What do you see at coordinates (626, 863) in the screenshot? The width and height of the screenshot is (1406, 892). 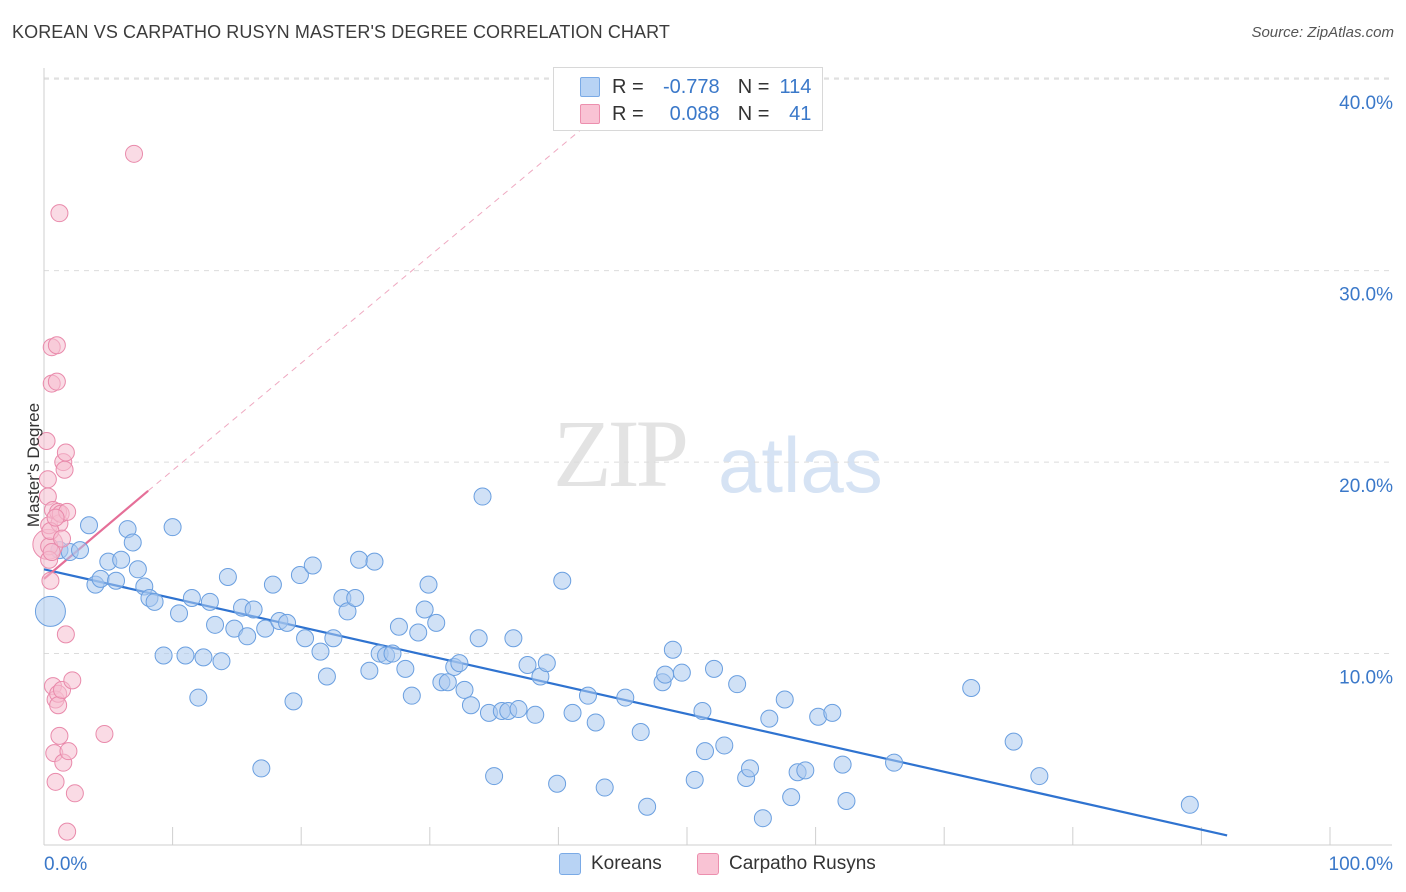 I see `koreans-legend-label: Koreans` at bounding box center [626, 863].